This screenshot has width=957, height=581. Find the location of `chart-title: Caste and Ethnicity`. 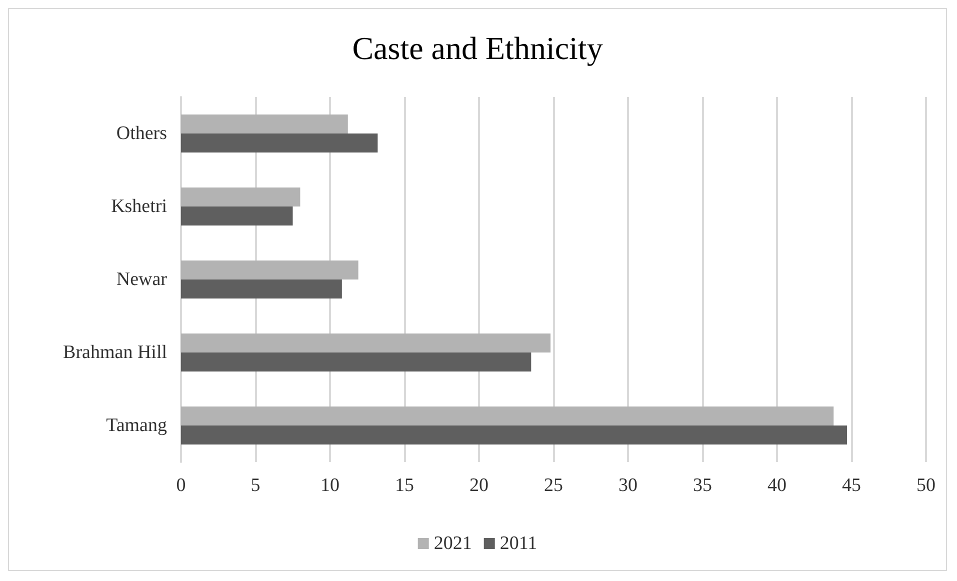

chart-title: Caste and Ethnicity is located at coordinates (477, 48).